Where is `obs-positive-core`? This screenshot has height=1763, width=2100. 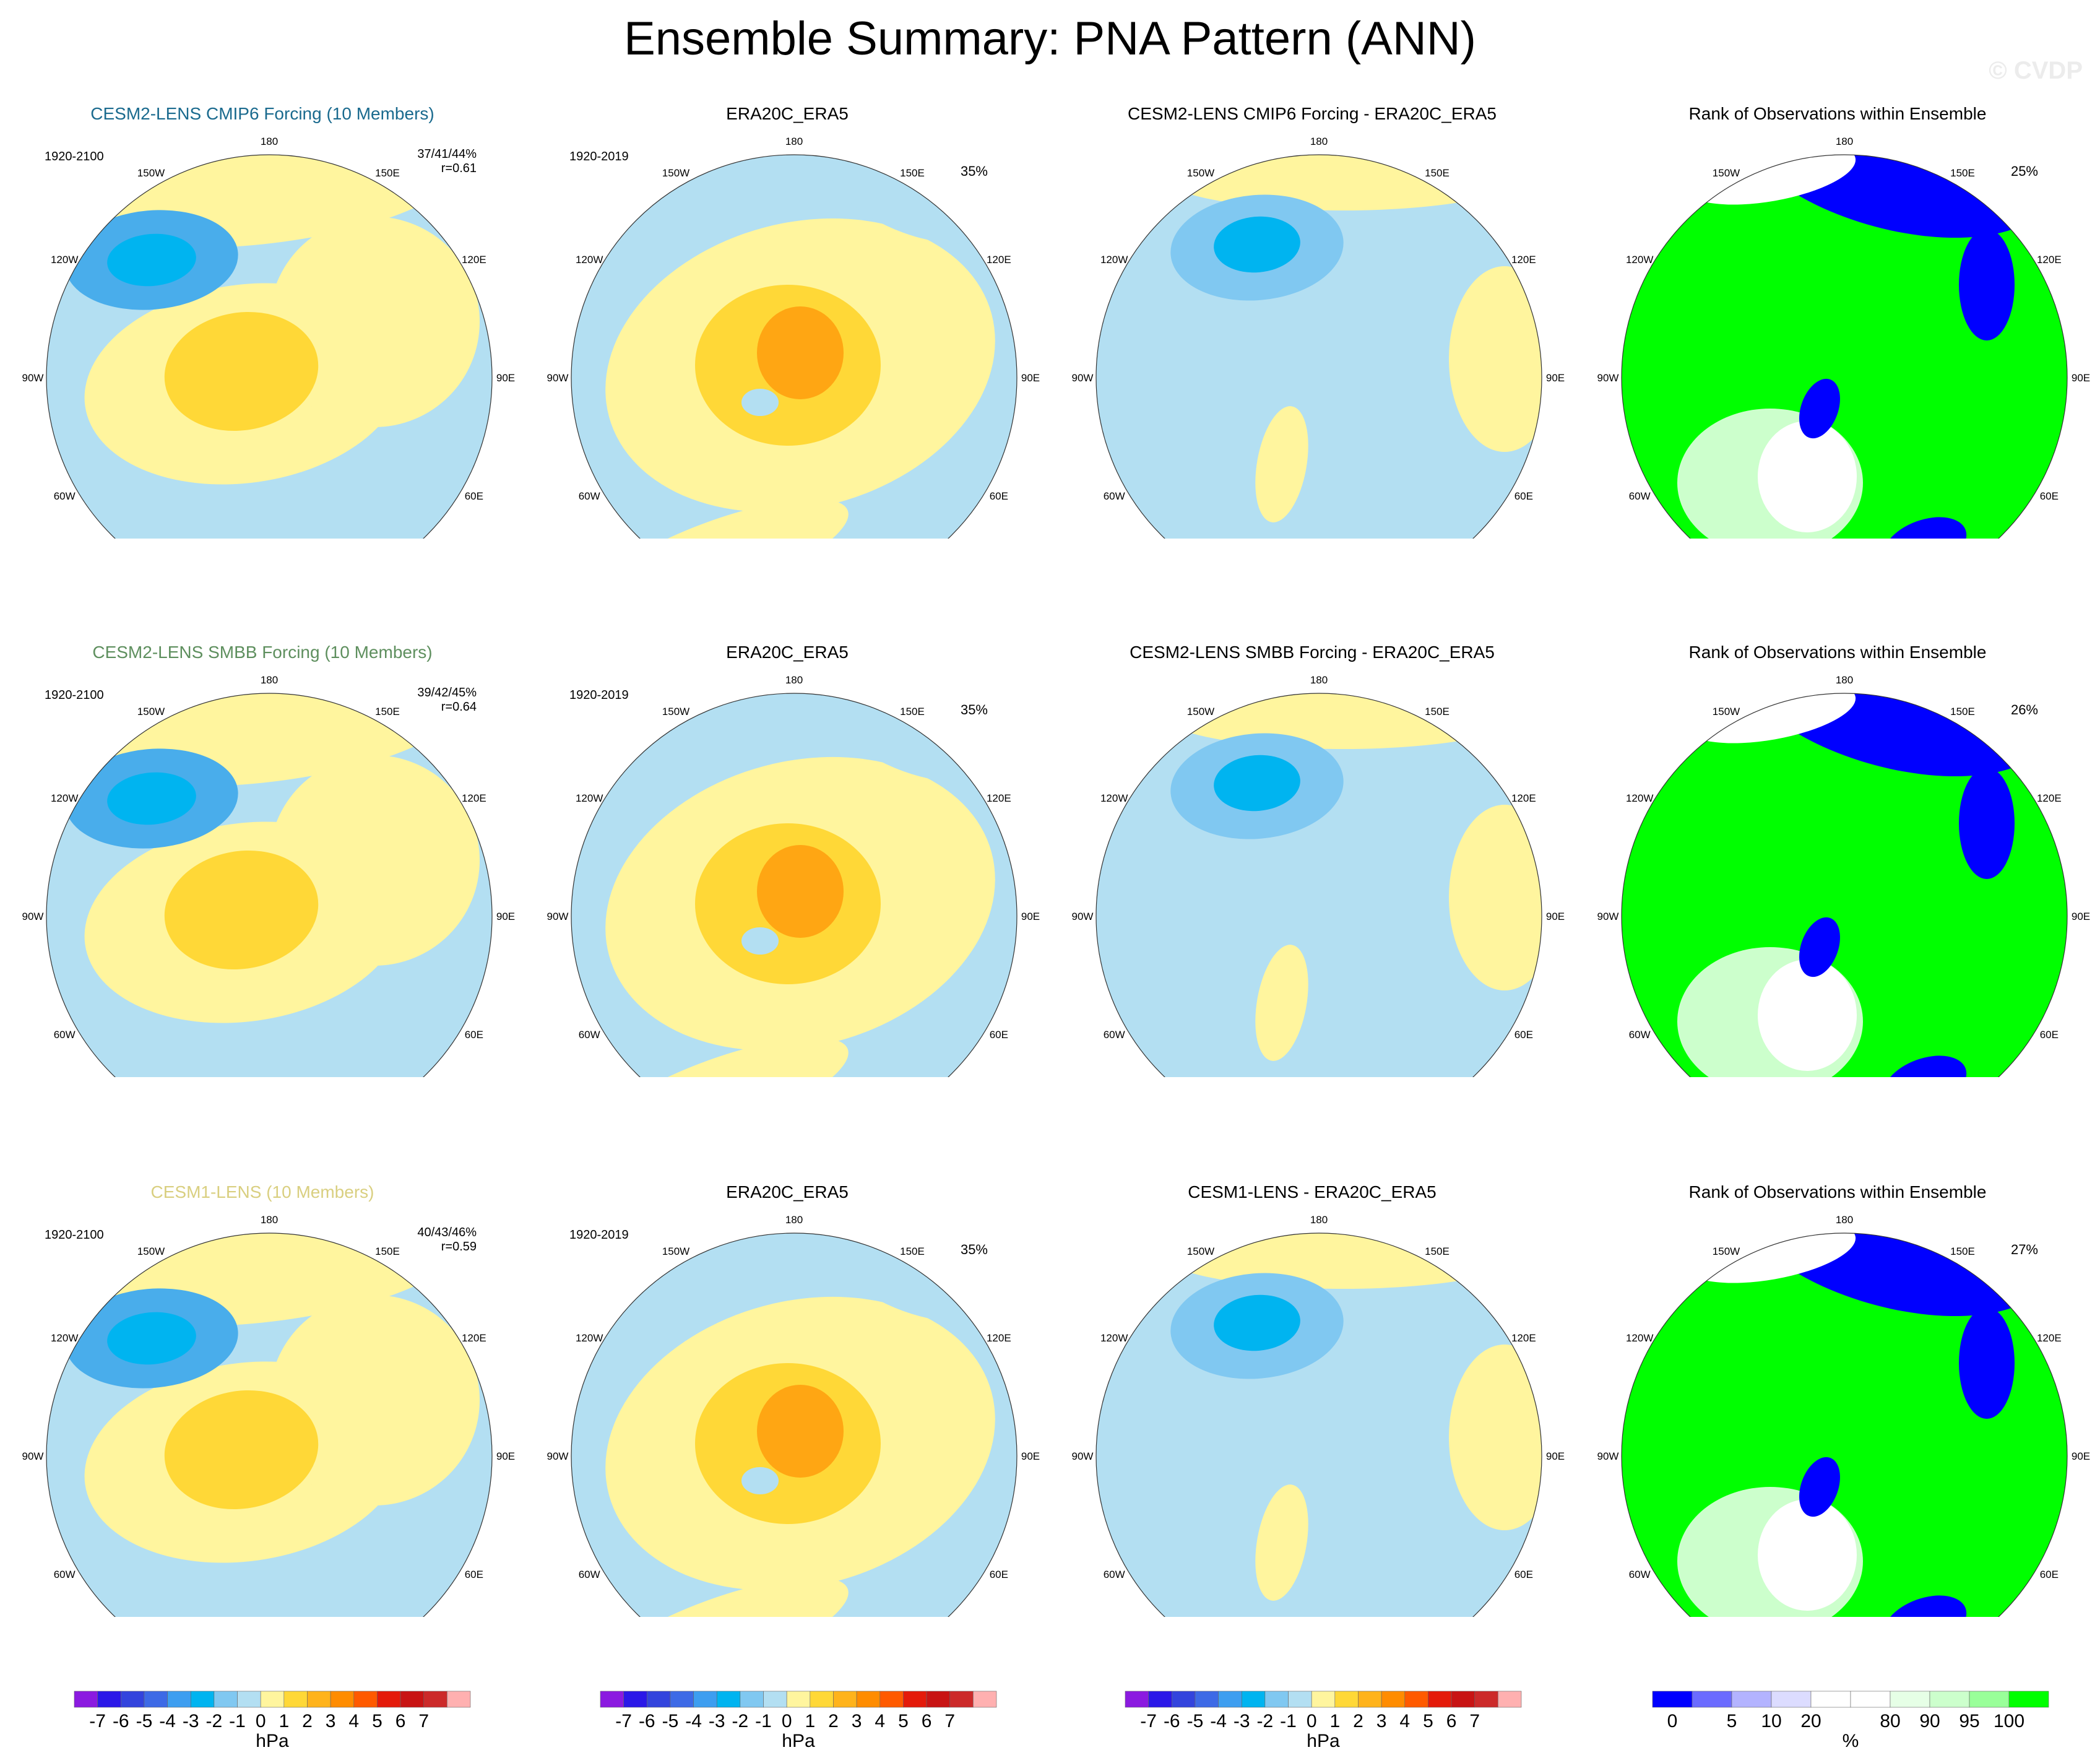 obs-positive-core is located at coordinates (800, 352).